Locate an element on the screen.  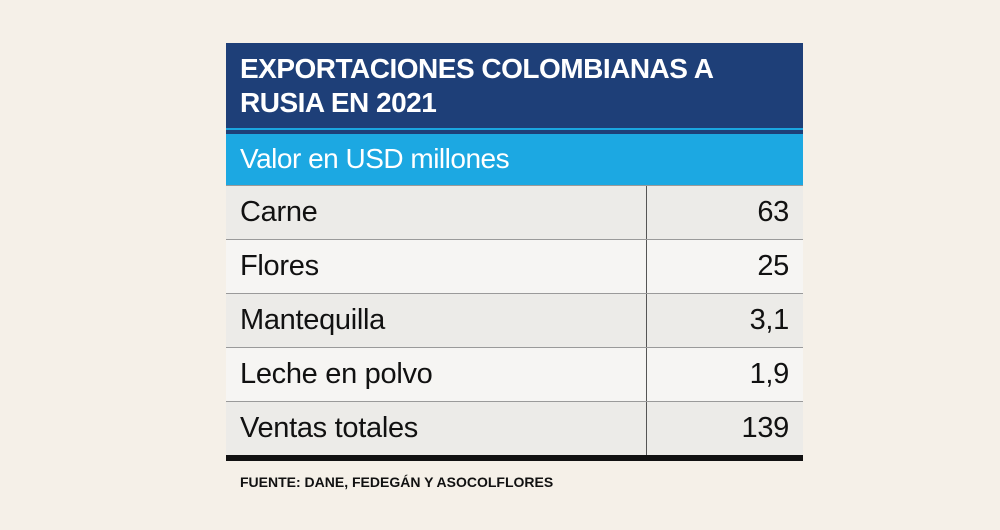
row-label: Carne is located at coordinates (436, 212).